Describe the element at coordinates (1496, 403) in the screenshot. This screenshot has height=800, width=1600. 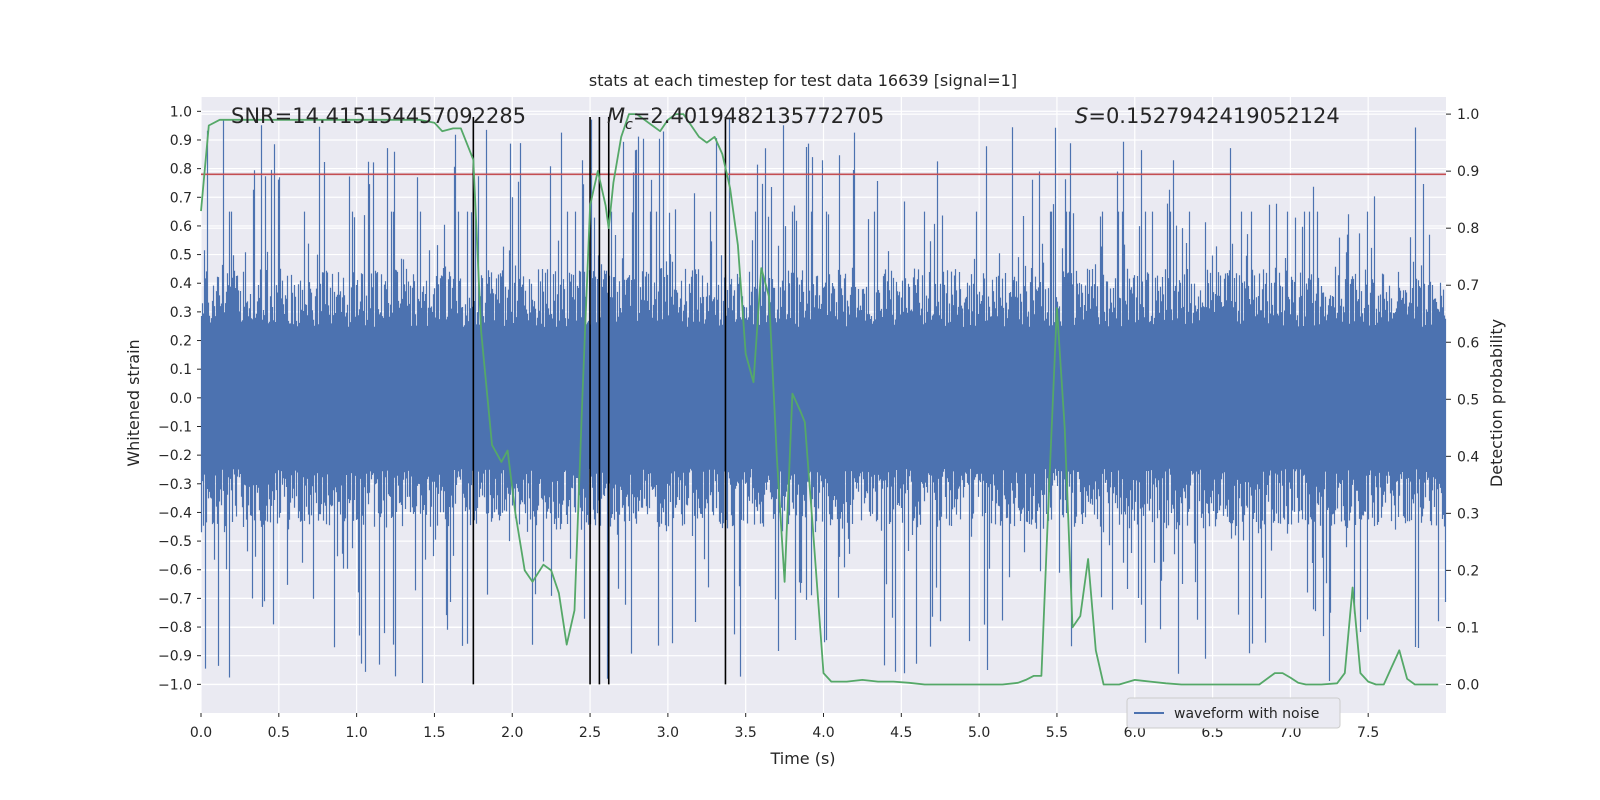
I see `y-axis-right-label: Detection probability` at that location.